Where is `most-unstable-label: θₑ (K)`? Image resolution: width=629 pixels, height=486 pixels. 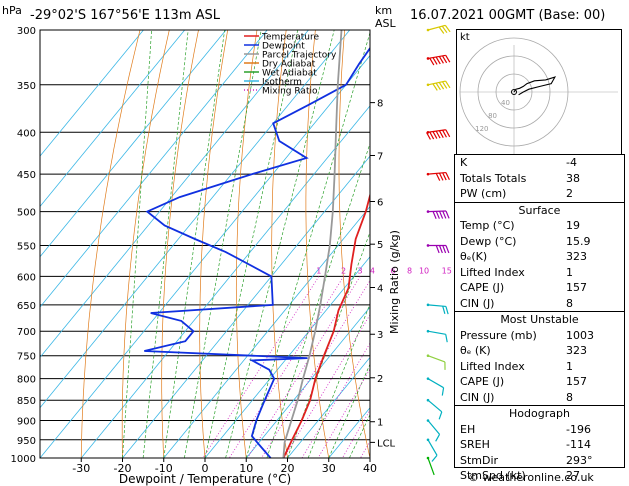 most-unstable-label: θₑ (K) is located at coordinates (475, 350).